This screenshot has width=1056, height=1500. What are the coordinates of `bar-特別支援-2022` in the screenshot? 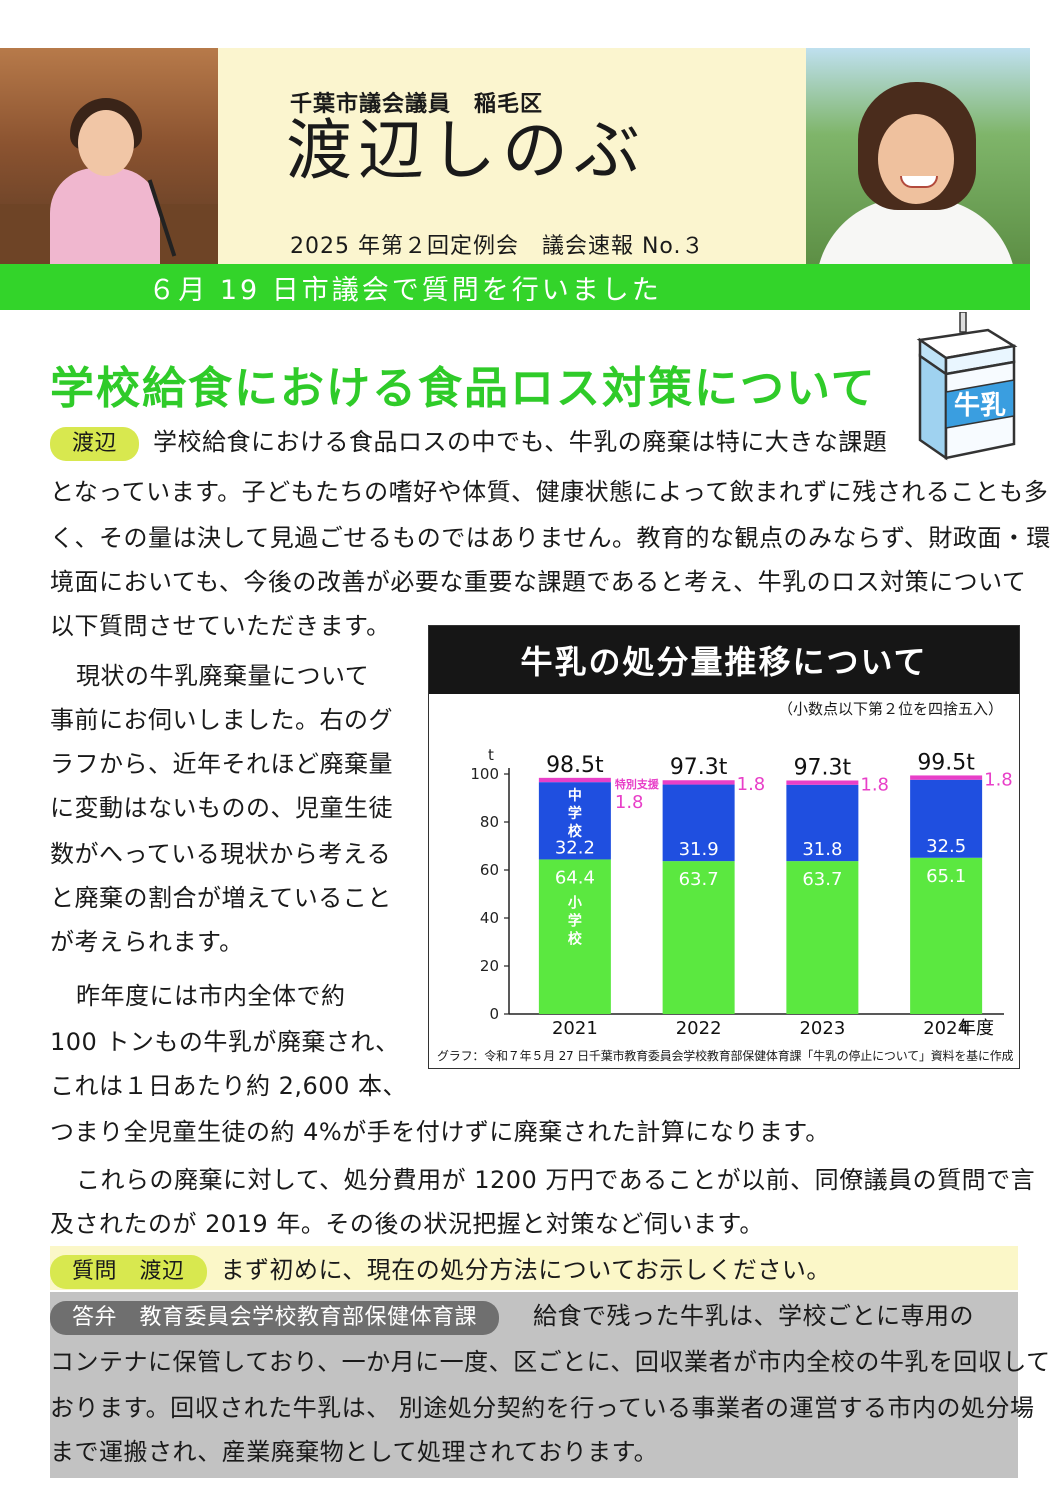 It's located at (698, 782).